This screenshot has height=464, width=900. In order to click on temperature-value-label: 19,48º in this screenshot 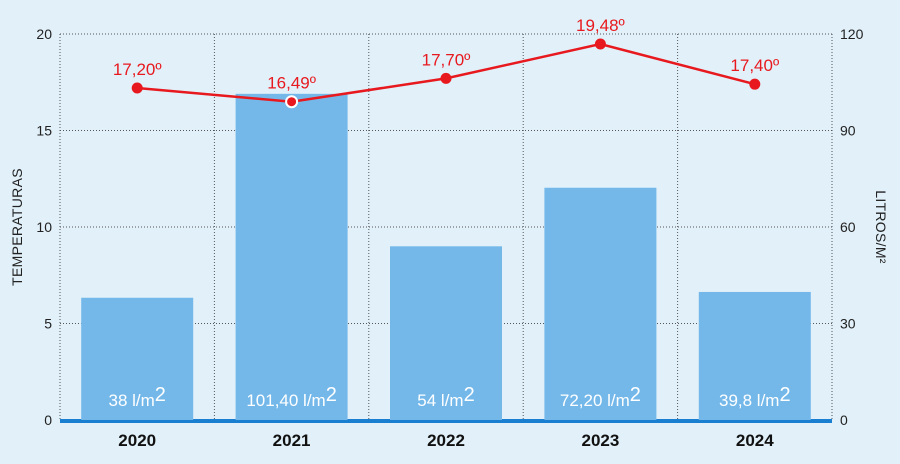, I will do `click(600, 25)`.